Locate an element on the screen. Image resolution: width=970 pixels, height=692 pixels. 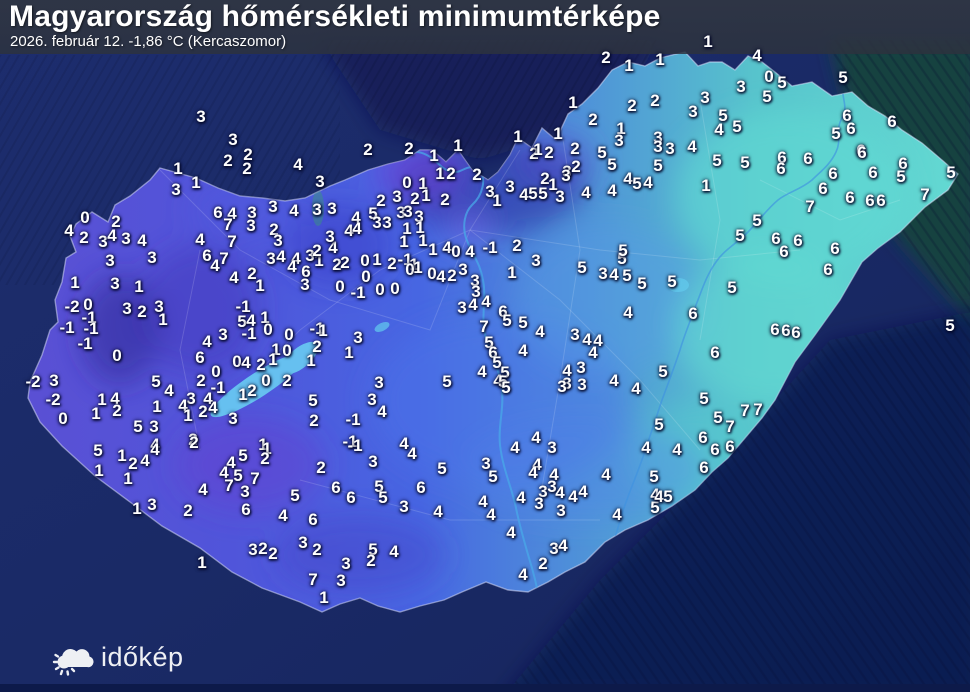
idokep-logo: időkép is located at coordinates (118, 657).